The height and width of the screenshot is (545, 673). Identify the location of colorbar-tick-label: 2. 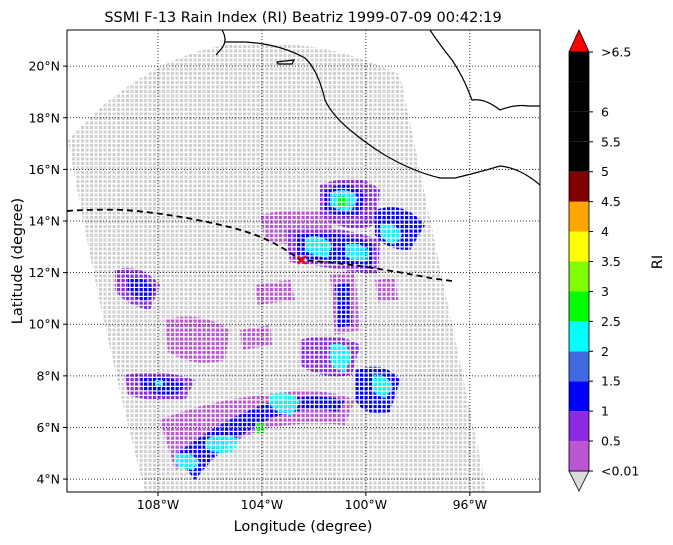
(605, 351).